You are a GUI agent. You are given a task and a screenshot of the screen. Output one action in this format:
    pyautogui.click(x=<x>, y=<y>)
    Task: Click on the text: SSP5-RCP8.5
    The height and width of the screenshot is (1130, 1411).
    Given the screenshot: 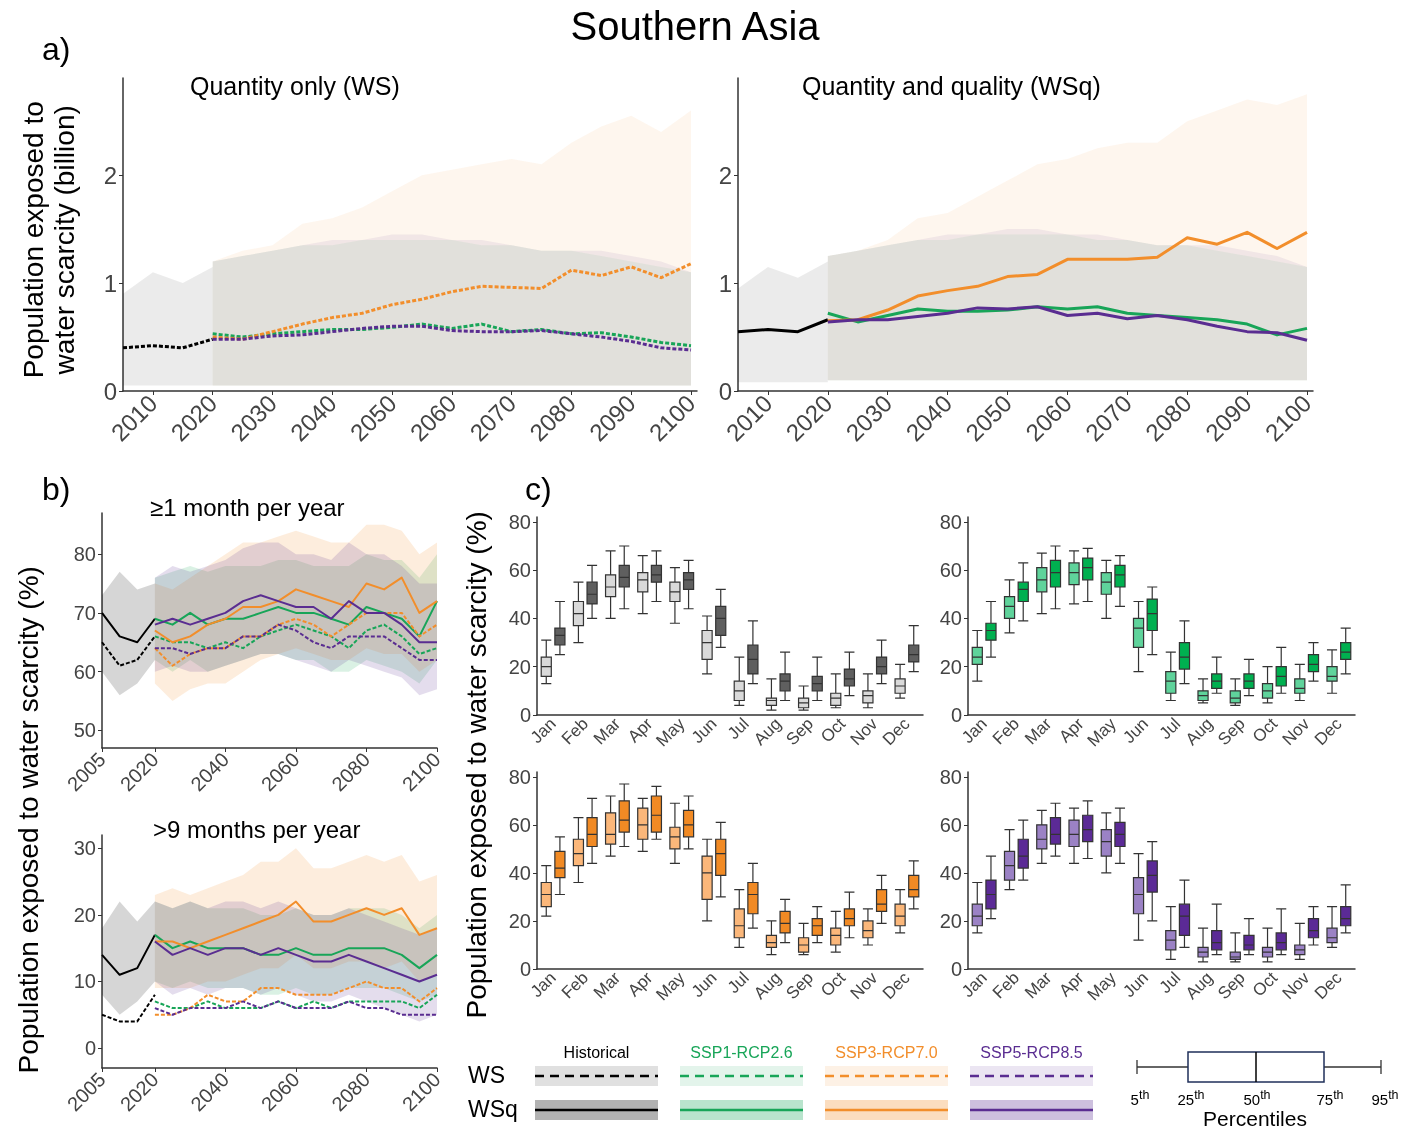 What is the action you would take?
    pyautogui.click(x=1031, y=1053)
    